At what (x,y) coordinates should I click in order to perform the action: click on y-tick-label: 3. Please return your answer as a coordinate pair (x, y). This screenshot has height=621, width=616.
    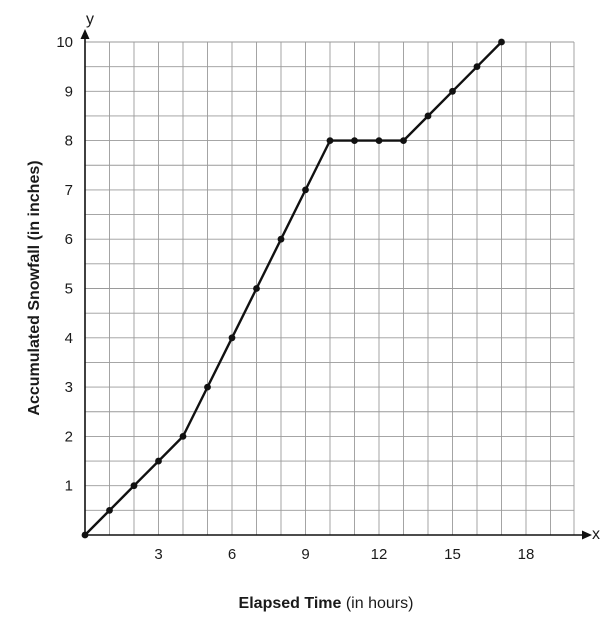
    Looking at the image, I should click on (69, 387).